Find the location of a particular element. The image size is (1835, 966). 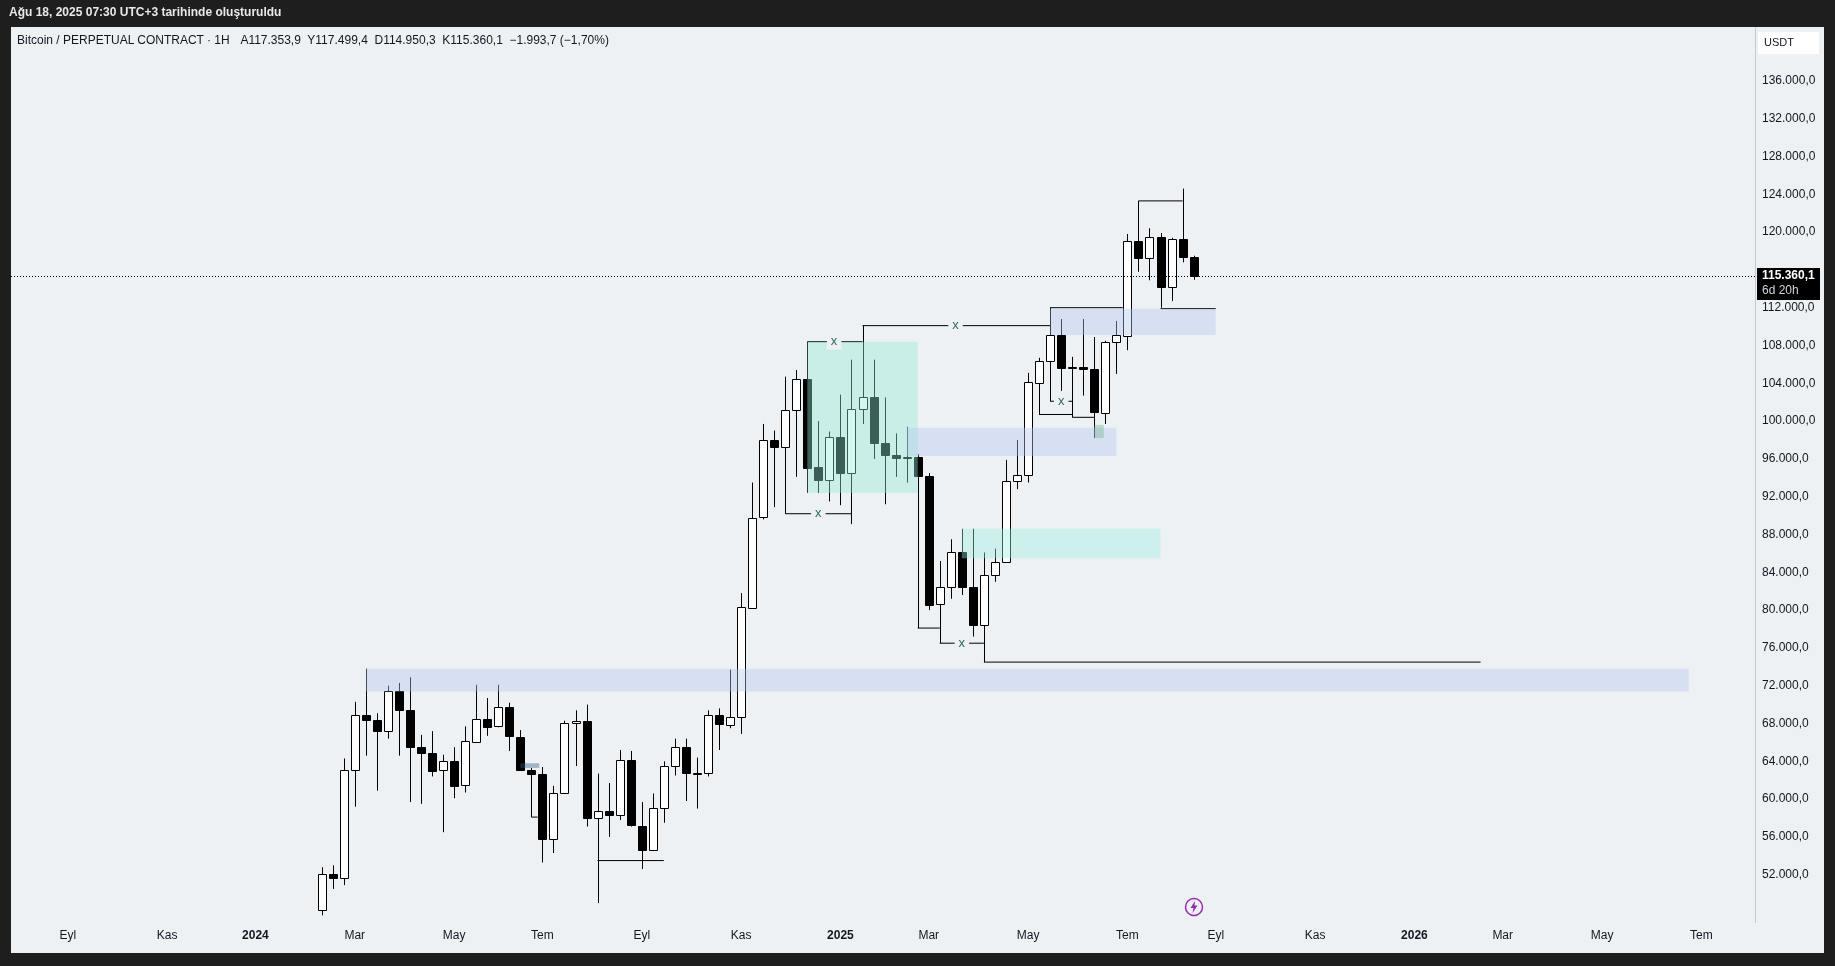

y-tick-label: 108.000,0 is located at coordinates (1789, 344).